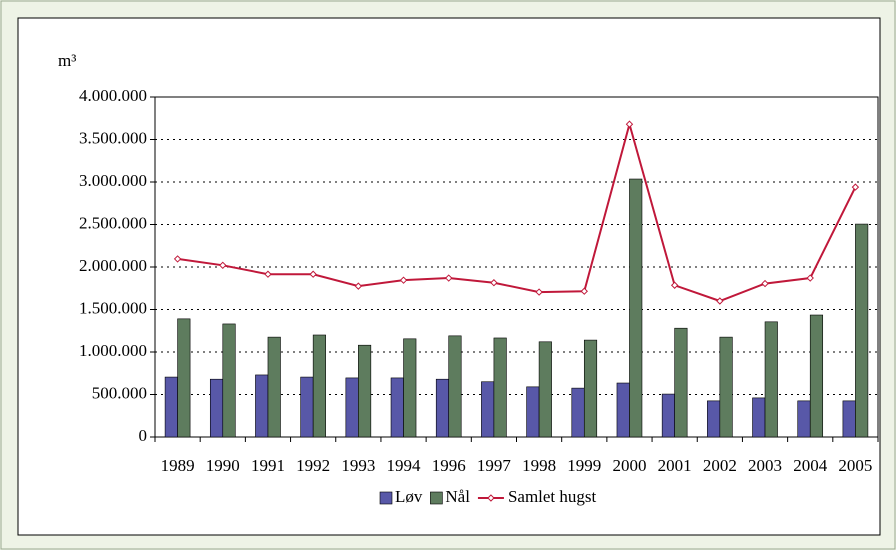 The height and width of the screenshot is (550, 896). I want to click on x-tick-label: 1991, so click(268, 465).